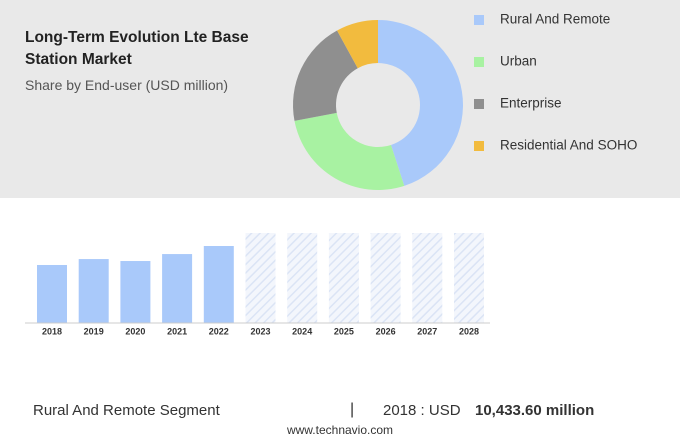  Describe the element at coordinates (52, 331) in the screenshot. I see `x-tick-label: 2018` at that location.